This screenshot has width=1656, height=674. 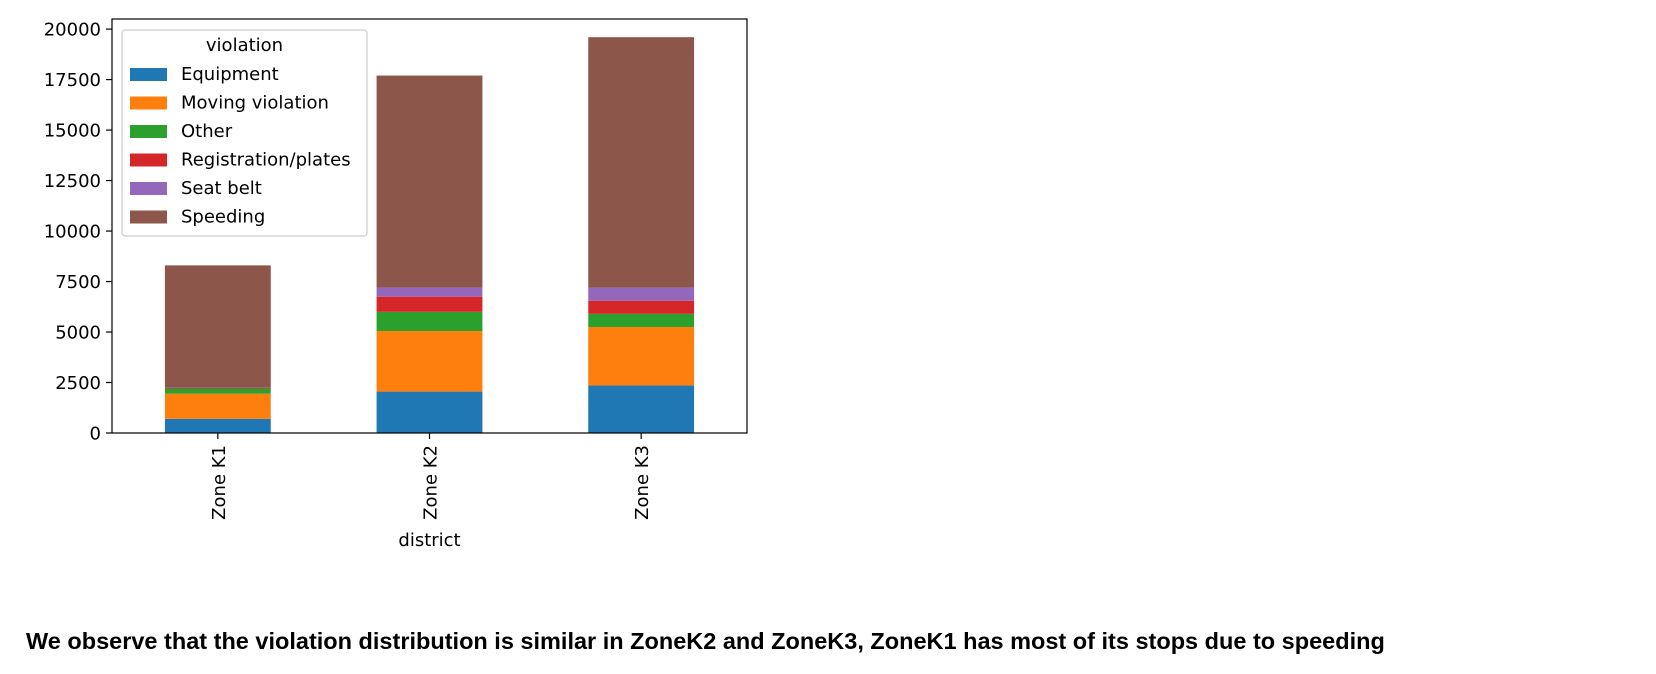 What do you see at coordinates (148, 74) in the screenshot?
I see `legend-swatch-equipment` at bounding box center [148, 74].